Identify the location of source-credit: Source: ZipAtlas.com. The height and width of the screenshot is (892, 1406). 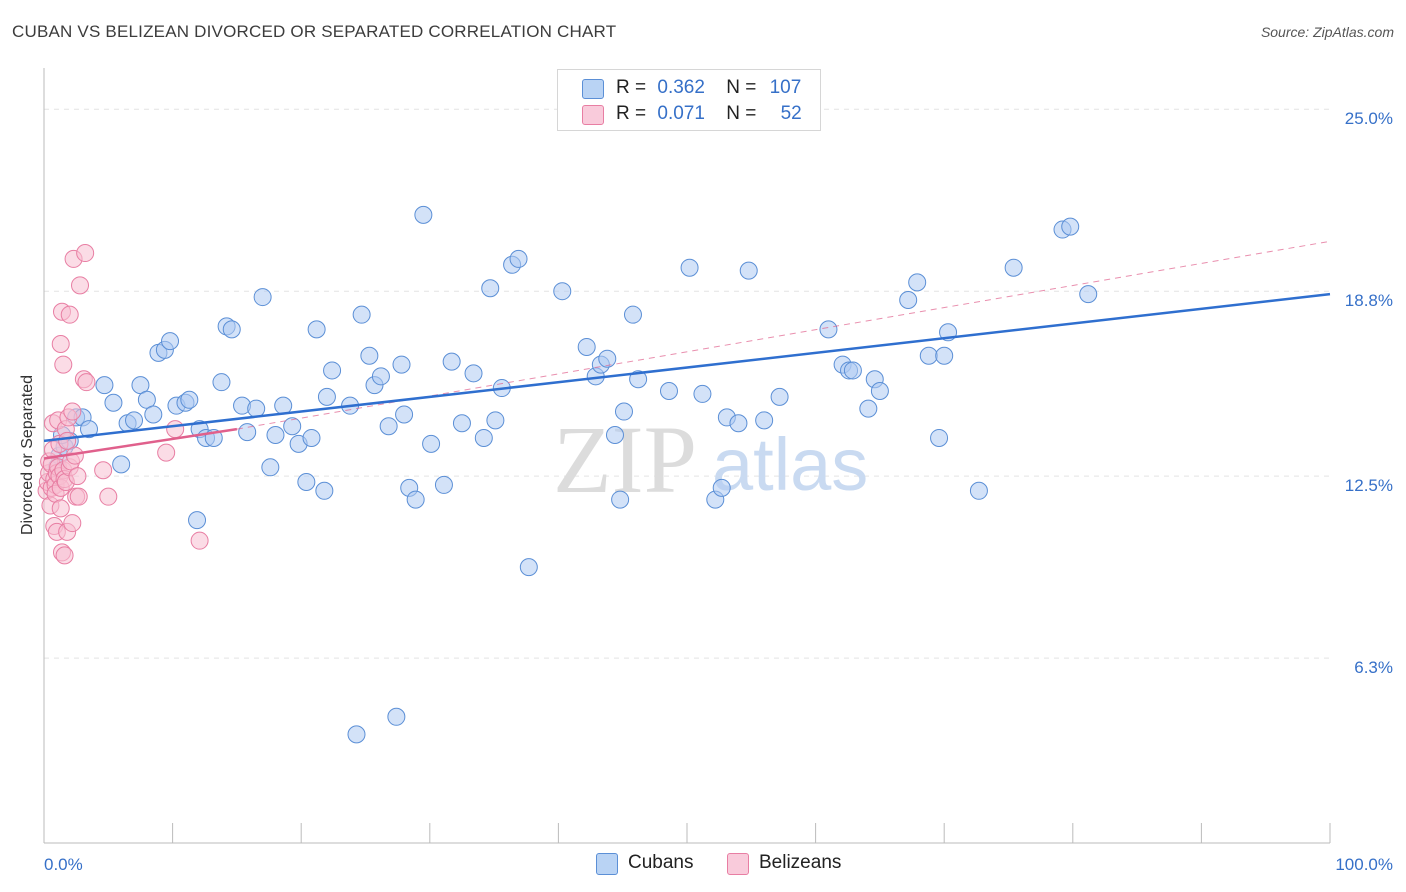
(1327, 32).